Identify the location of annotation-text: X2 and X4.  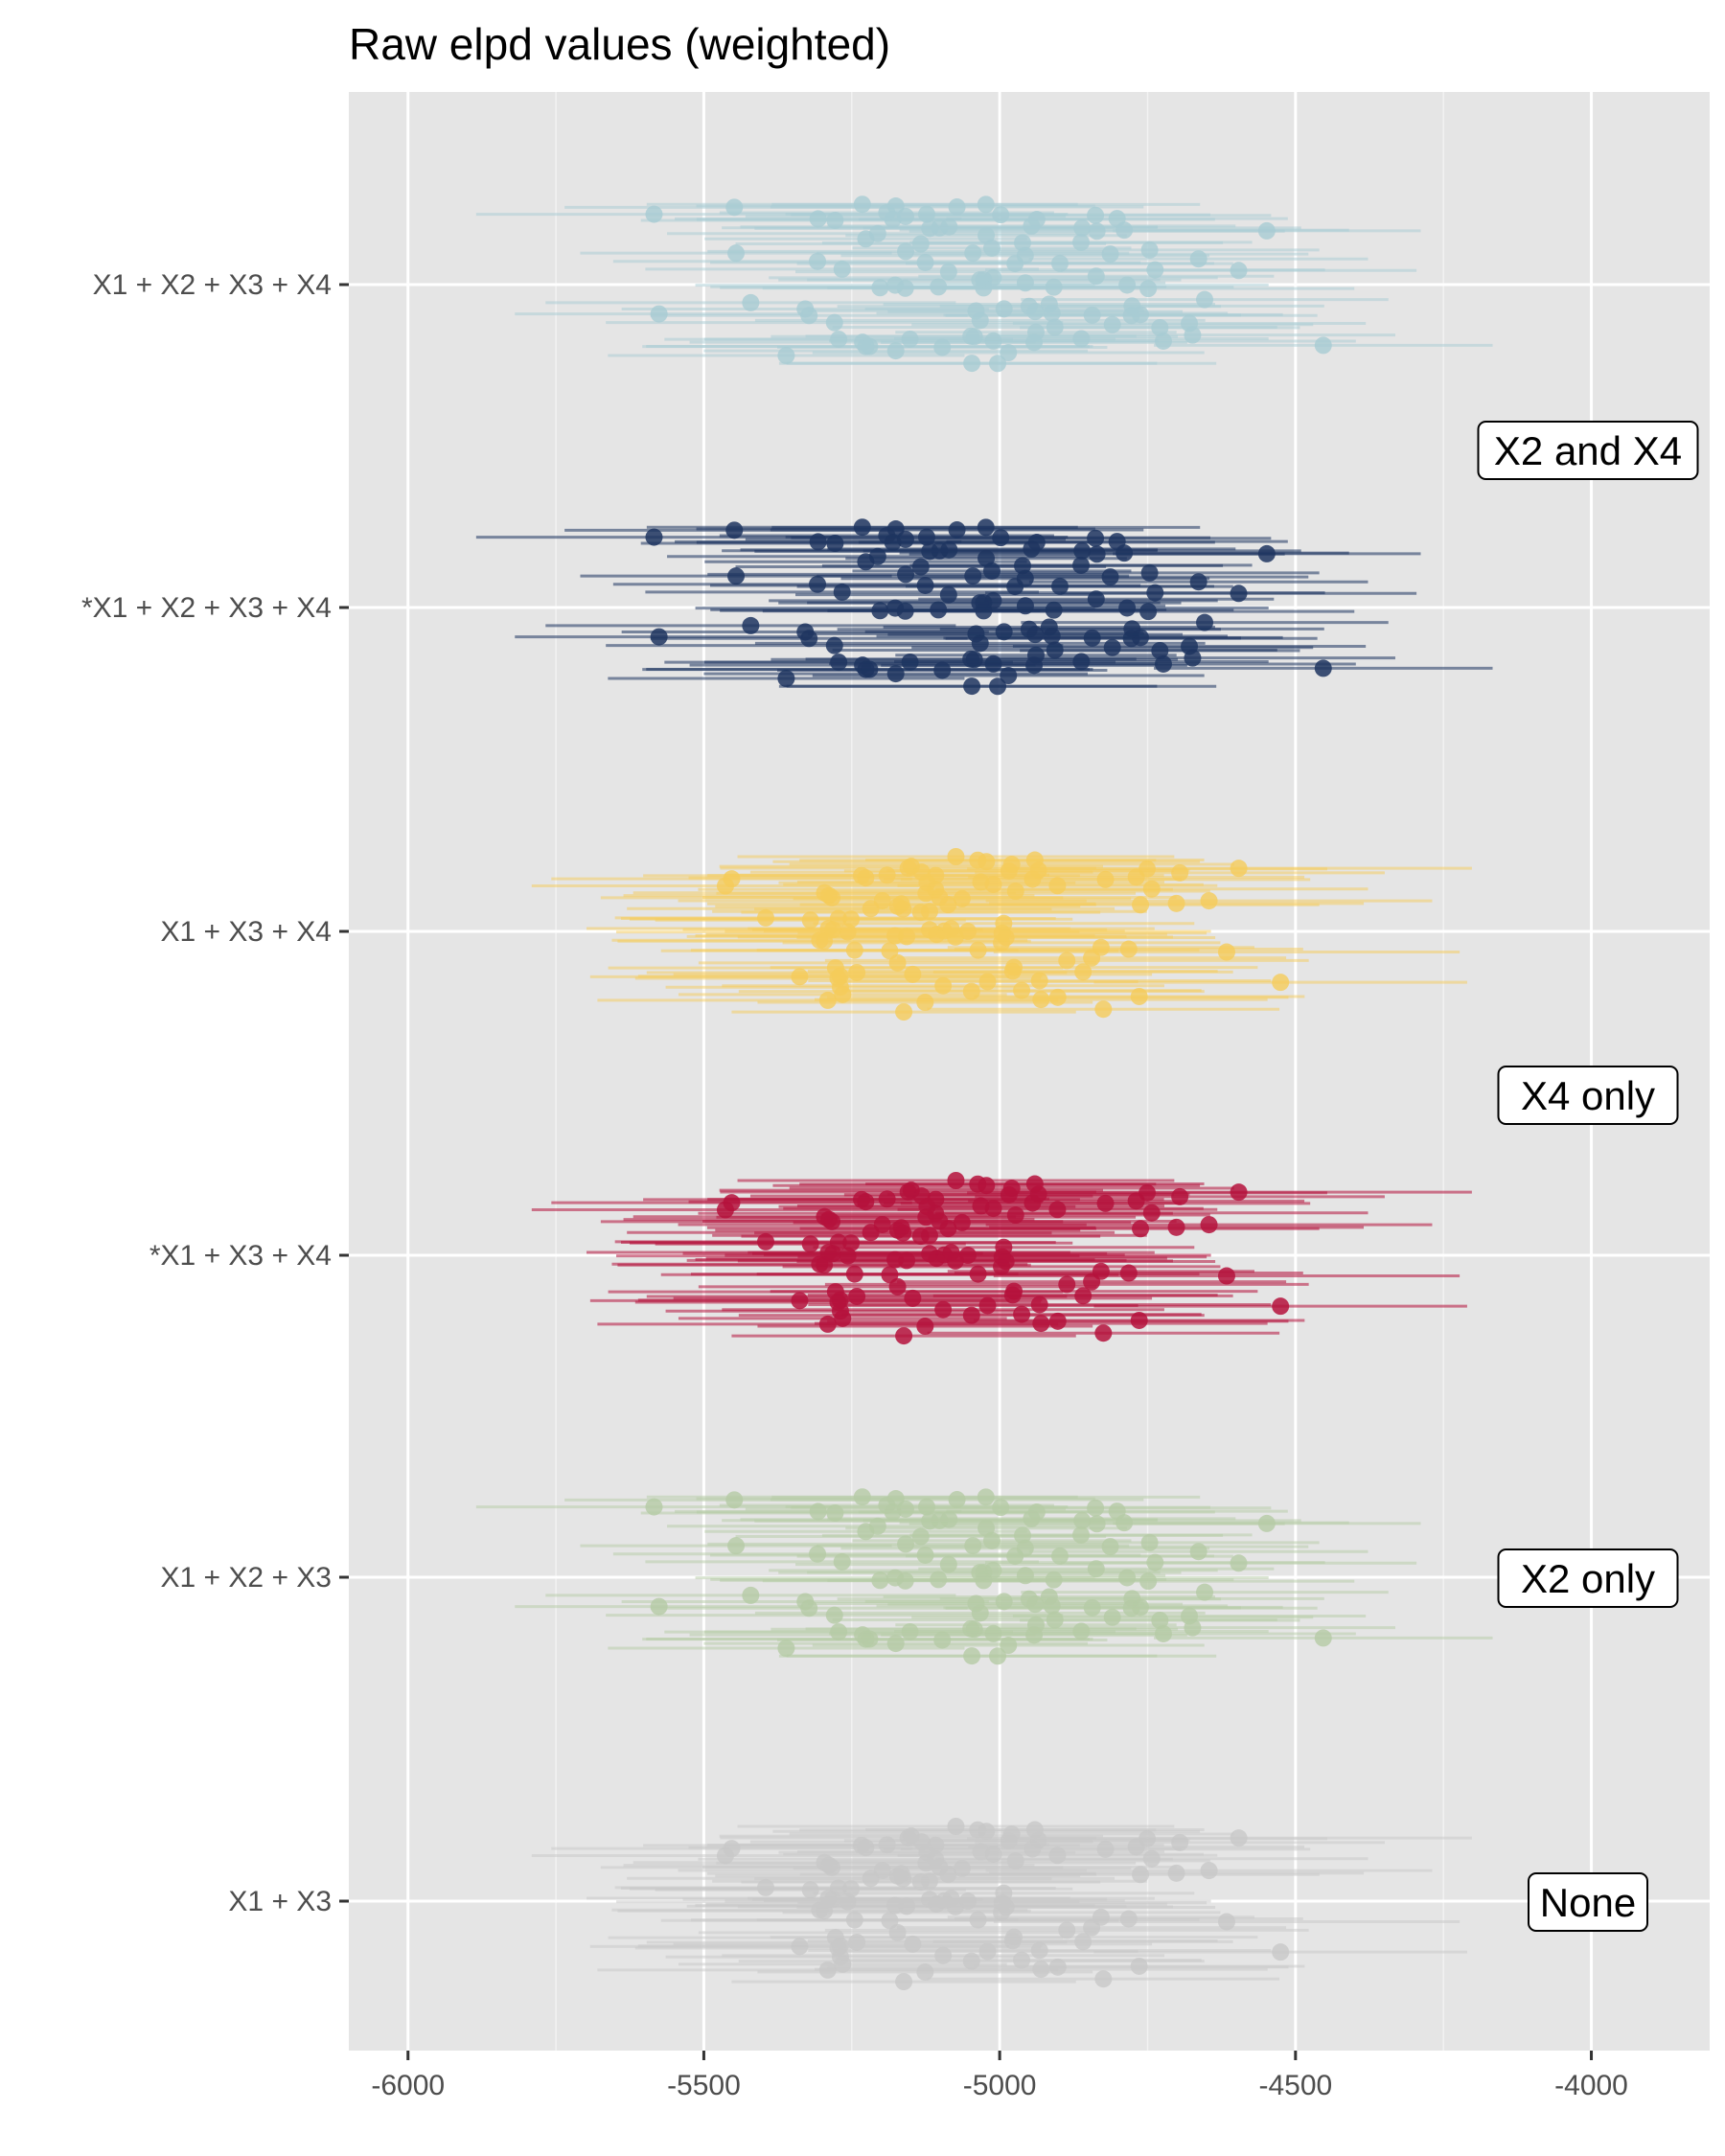
(1588, 451).